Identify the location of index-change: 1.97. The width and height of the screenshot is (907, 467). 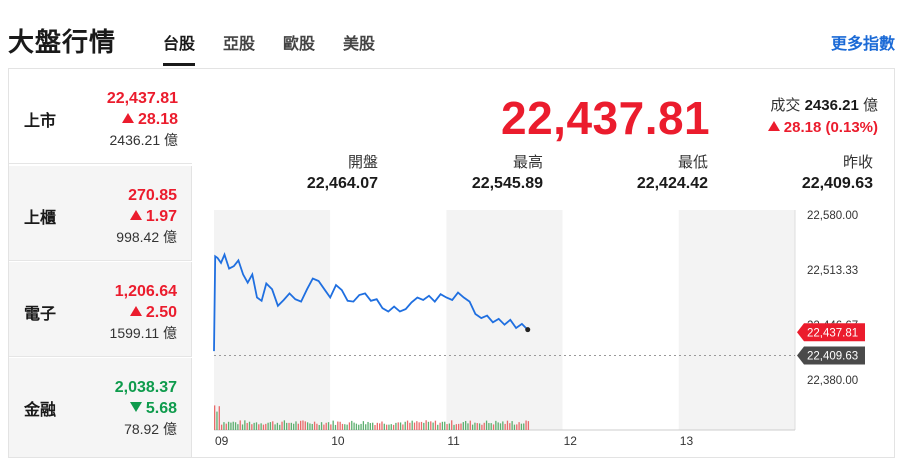
(161, 216).